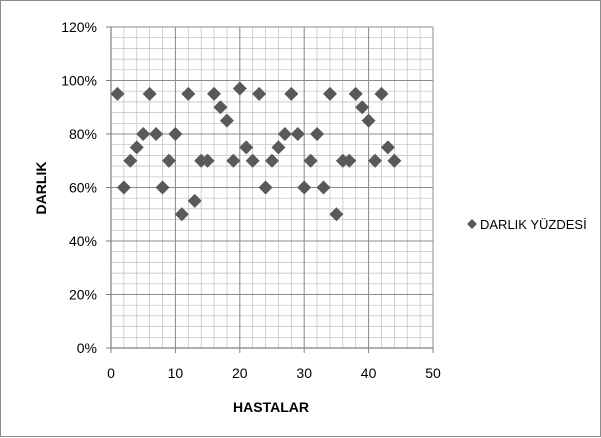 The width and height of the screenshot is (601, 438). Describe the element at coordinates (83, 134) in the screenshot. I see `y-tick-label: 80%` at that location.